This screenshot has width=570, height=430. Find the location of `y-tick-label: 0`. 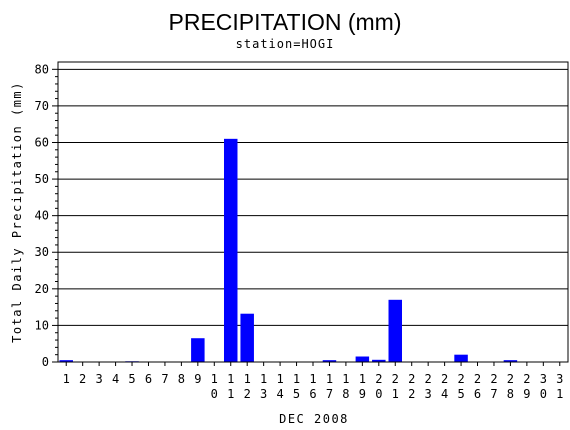

y-tick-label: 0 is located at coordinates (45, 362).